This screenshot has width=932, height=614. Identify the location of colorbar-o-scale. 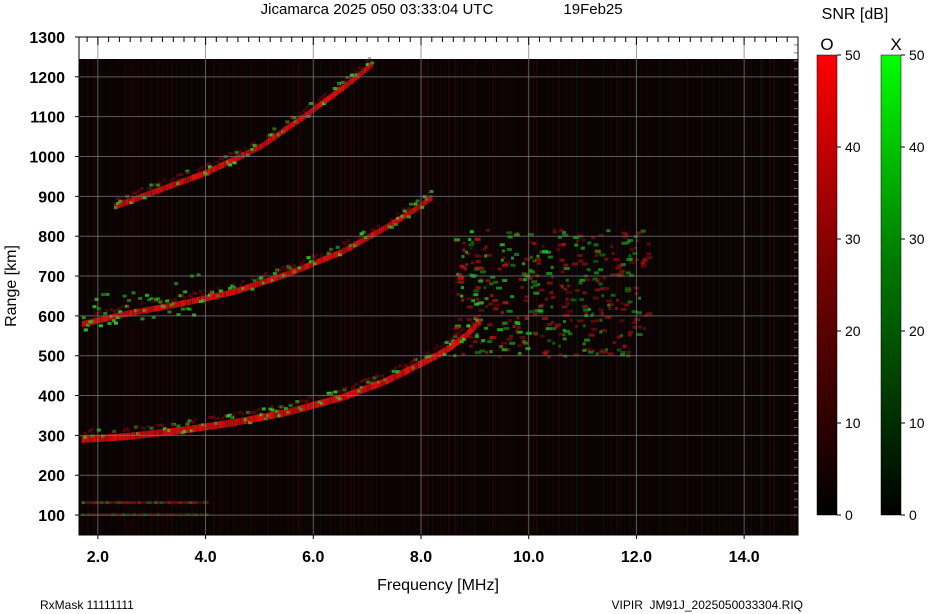
(827, 285).